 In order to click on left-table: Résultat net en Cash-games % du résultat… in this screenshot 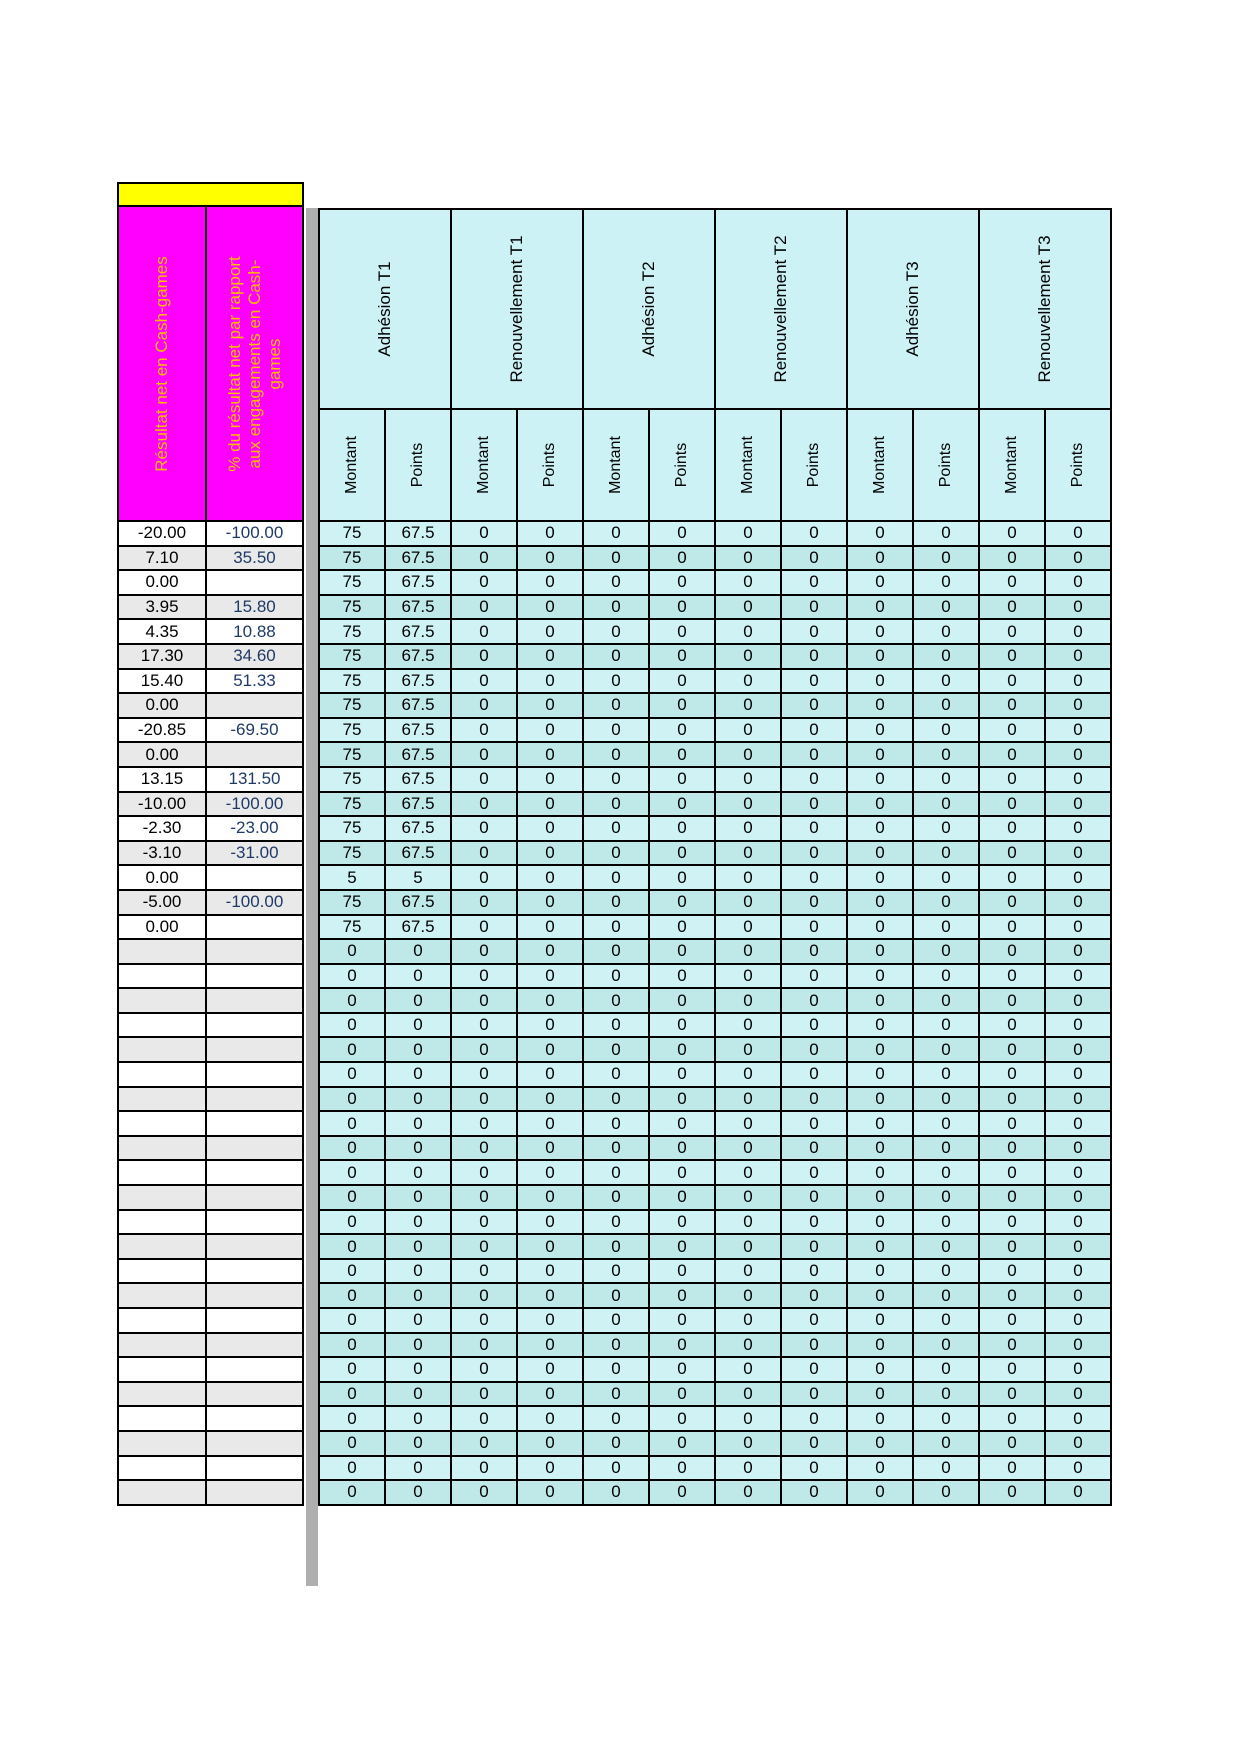, I will do `click(210, 844)`.